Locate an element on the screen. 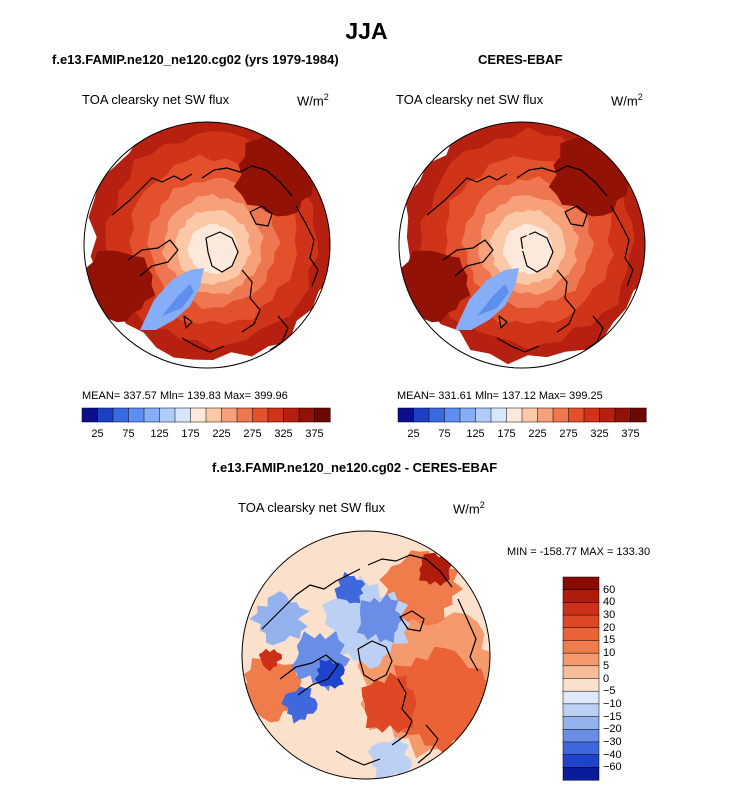  colorbar-tick-label: −10 is located at coordinates (612, 703).